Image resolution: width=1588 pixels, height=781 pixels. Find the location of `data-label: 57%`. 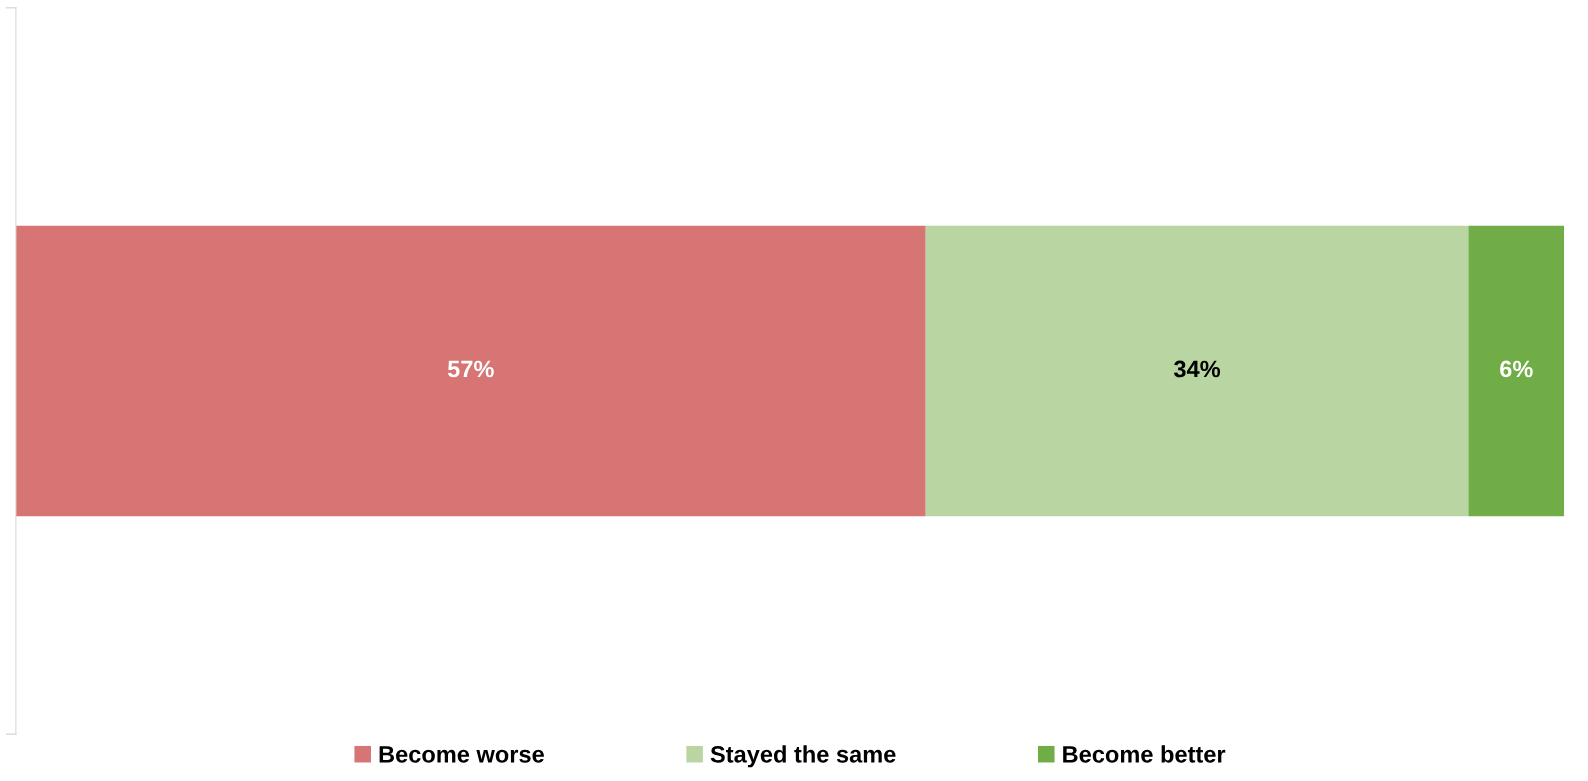

data-label: 57% is located at coordinates (470, 369).